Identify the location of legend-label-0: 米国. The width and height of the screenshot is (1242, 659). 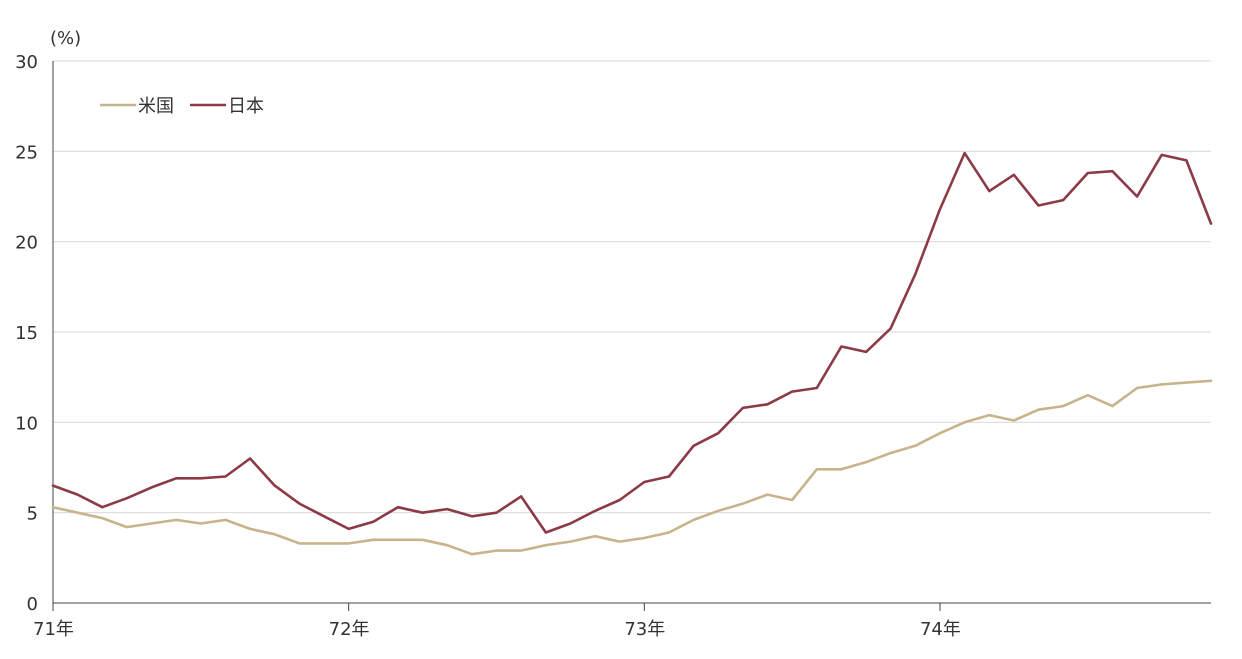
(156, 106).